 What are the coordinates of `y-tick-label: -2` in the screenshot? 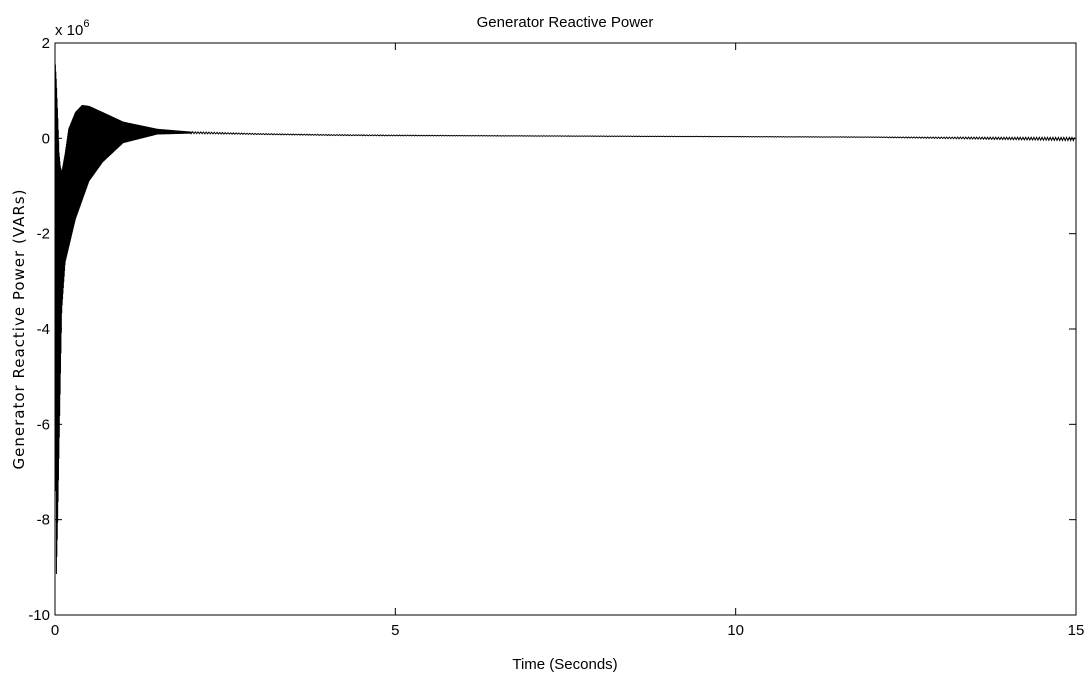 It's located at (43, 234).